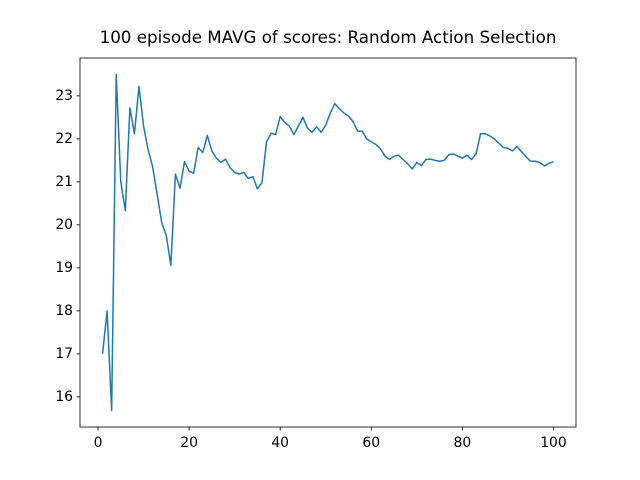  I want to click on y-tick-label: 19, so click(64, 268).